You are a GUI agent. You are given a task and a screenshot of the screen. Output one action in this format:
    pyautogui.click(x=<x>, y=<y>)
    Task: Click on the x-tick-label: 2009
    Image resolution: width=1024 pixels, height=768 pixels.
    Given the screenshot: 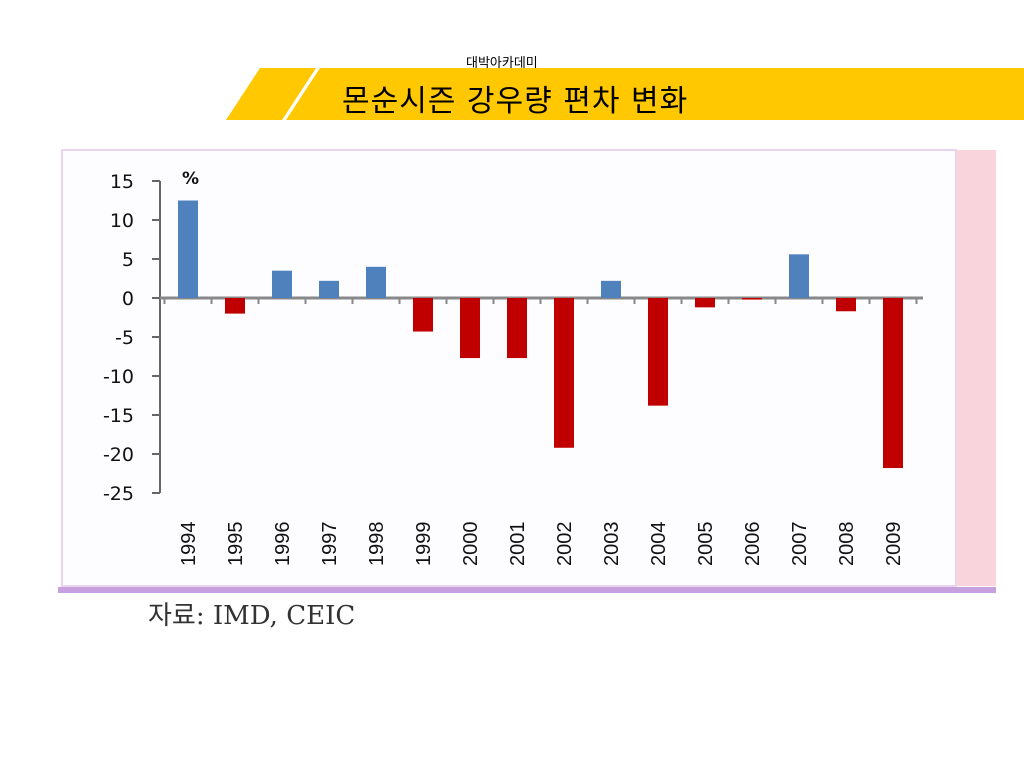 What is the action you would take?
    pyautogui.click(x=894, y=544)
    